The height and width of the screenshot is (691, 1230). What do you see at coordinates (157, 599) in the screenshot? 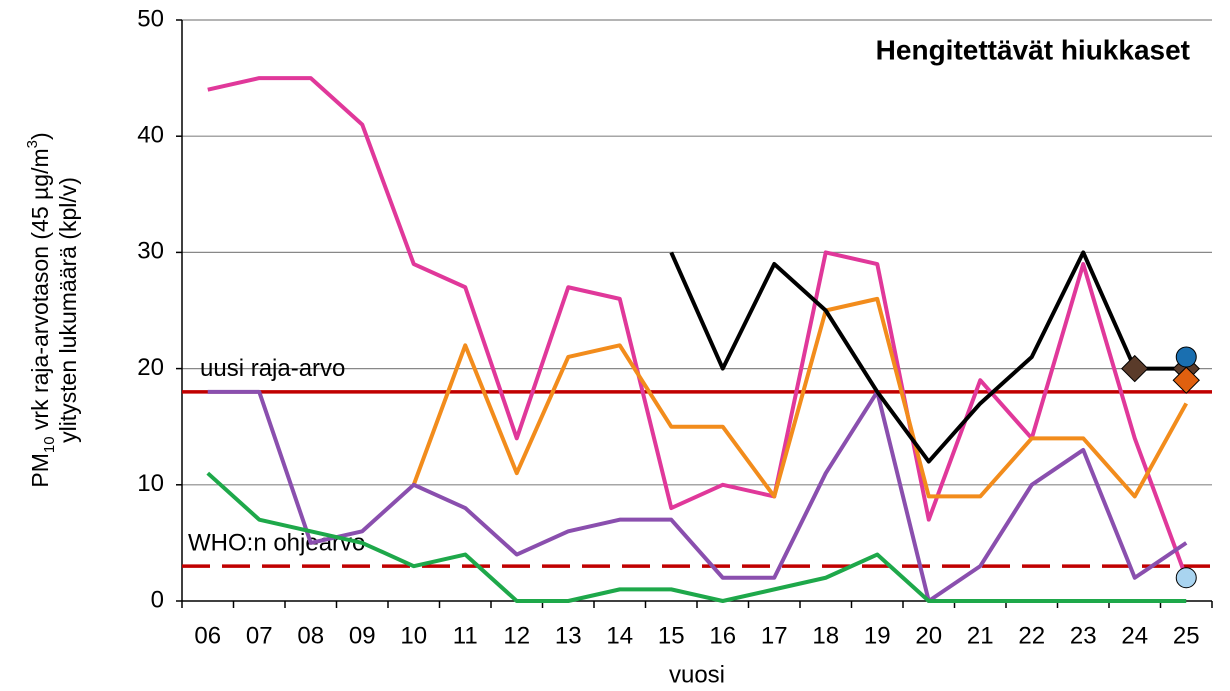
I see `y-tick-label: 0` at bounding box center [157, 599].